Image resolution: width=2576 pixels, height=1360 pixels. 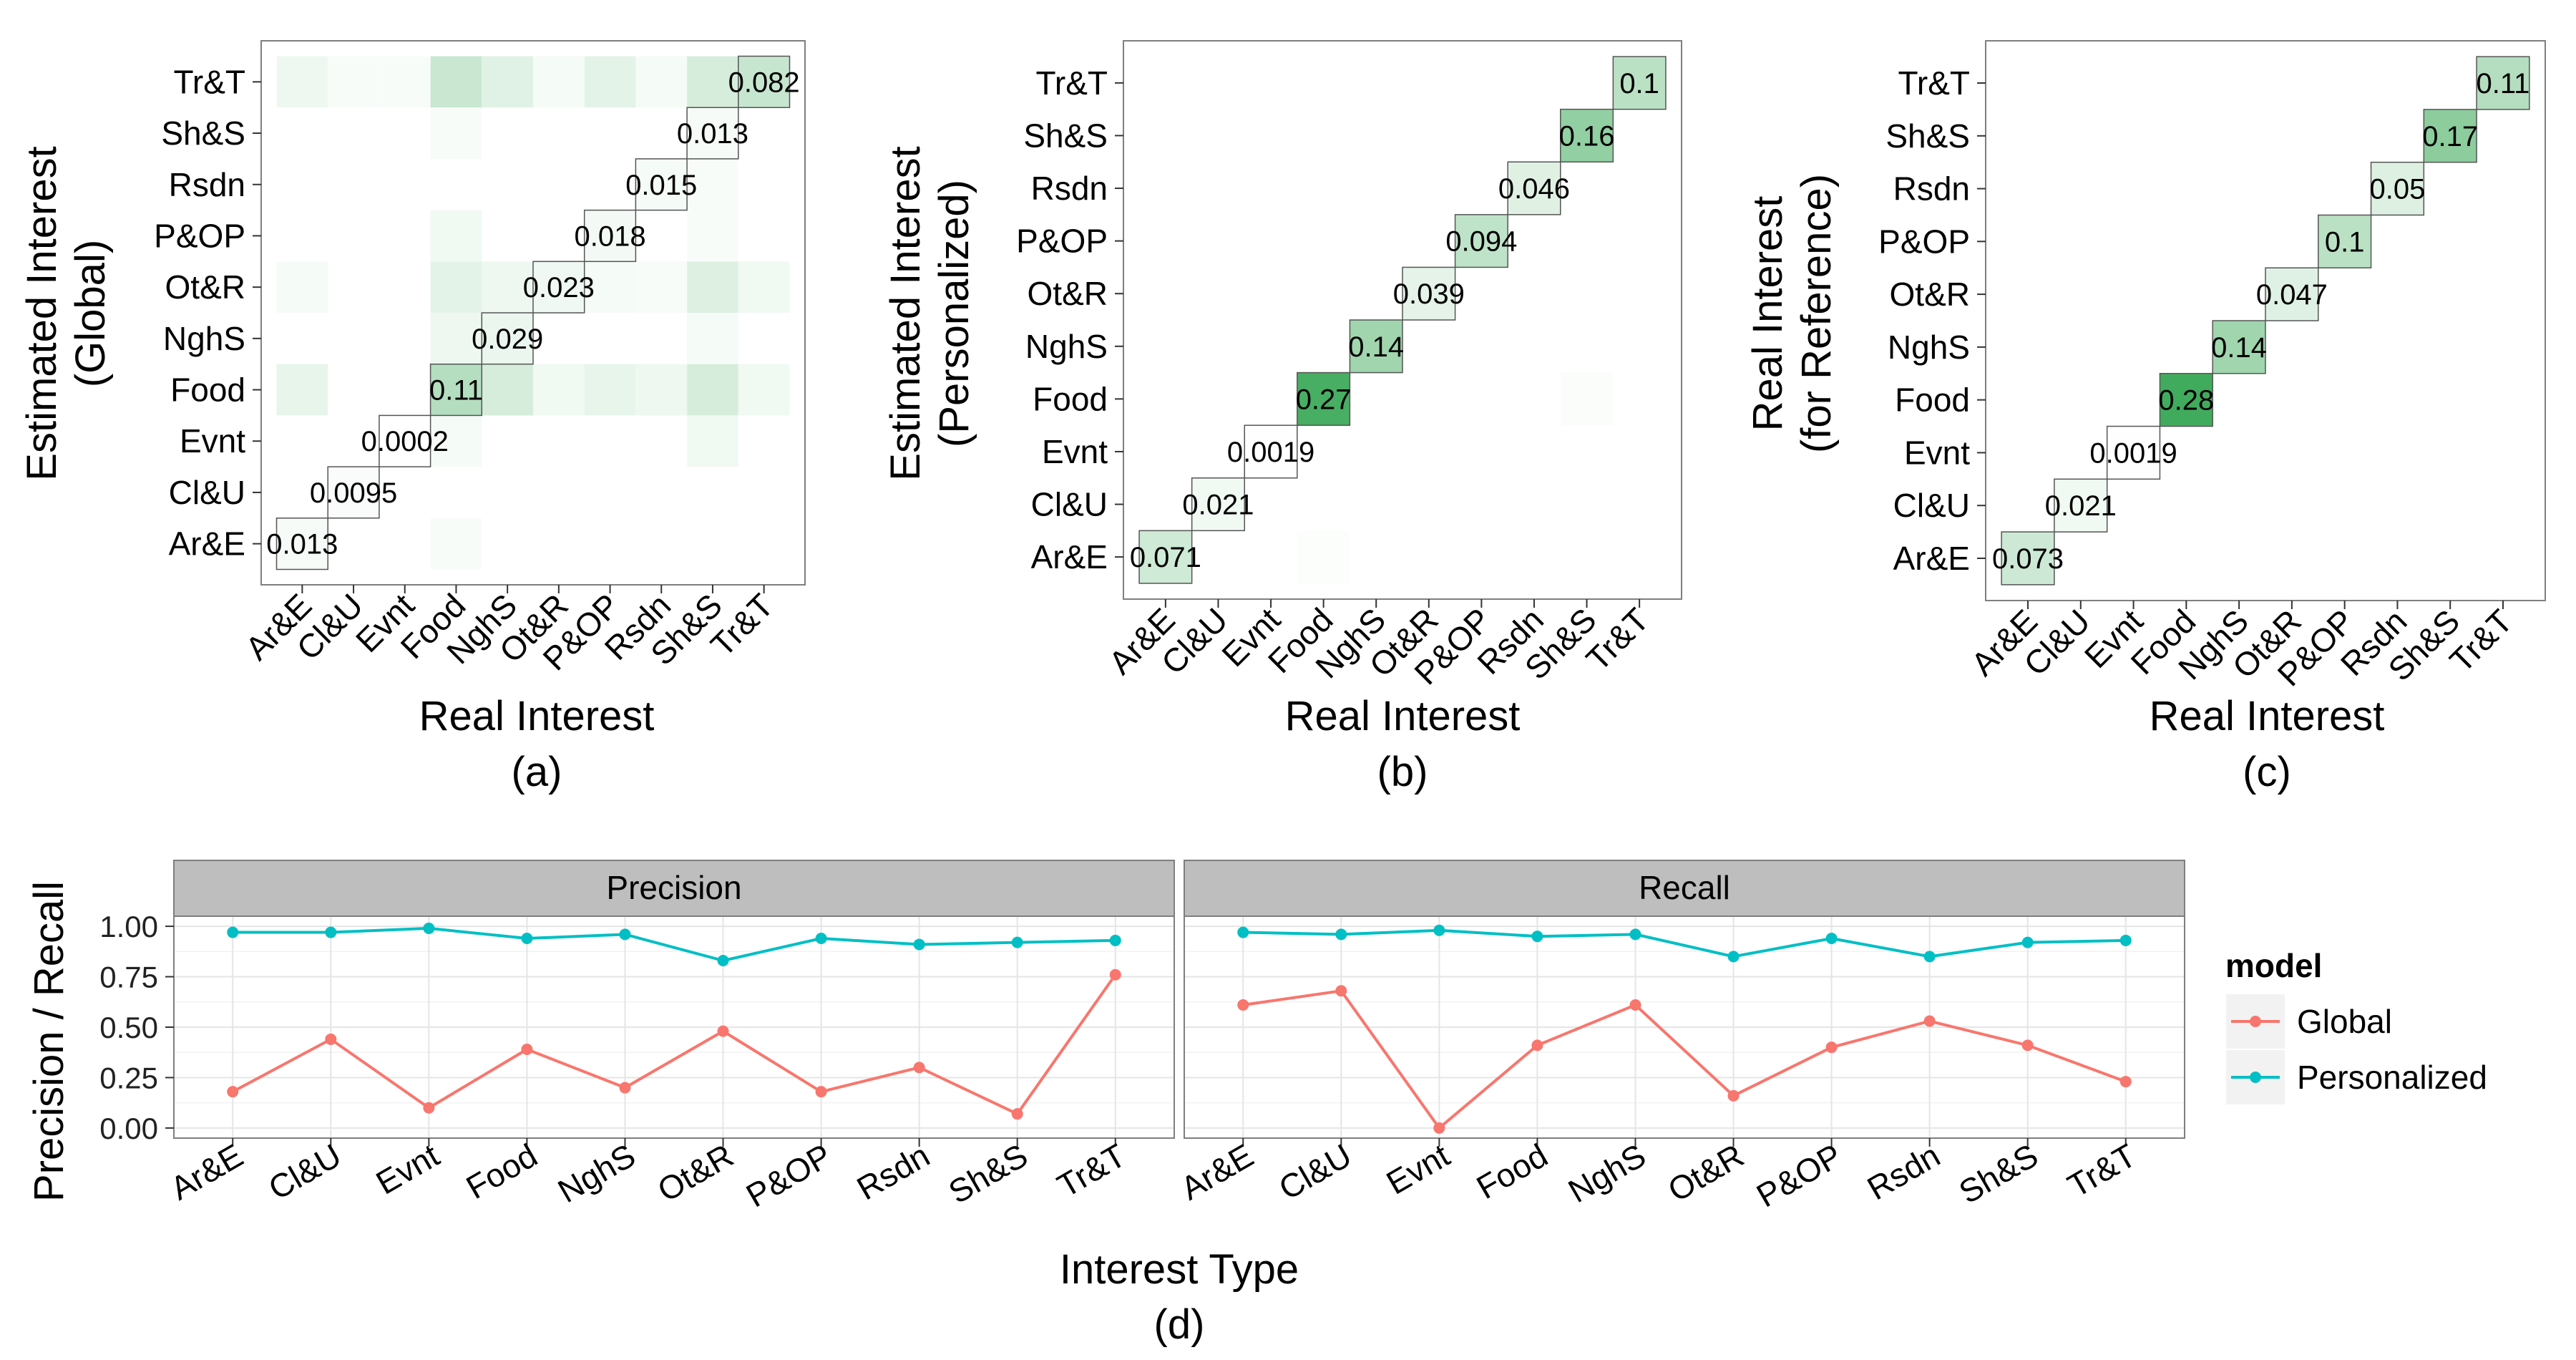 What do you see at coordinates (2344, 1021) in the screenshot?
I see `legend-label-global: Global` at bounding box center [2344, 1021].